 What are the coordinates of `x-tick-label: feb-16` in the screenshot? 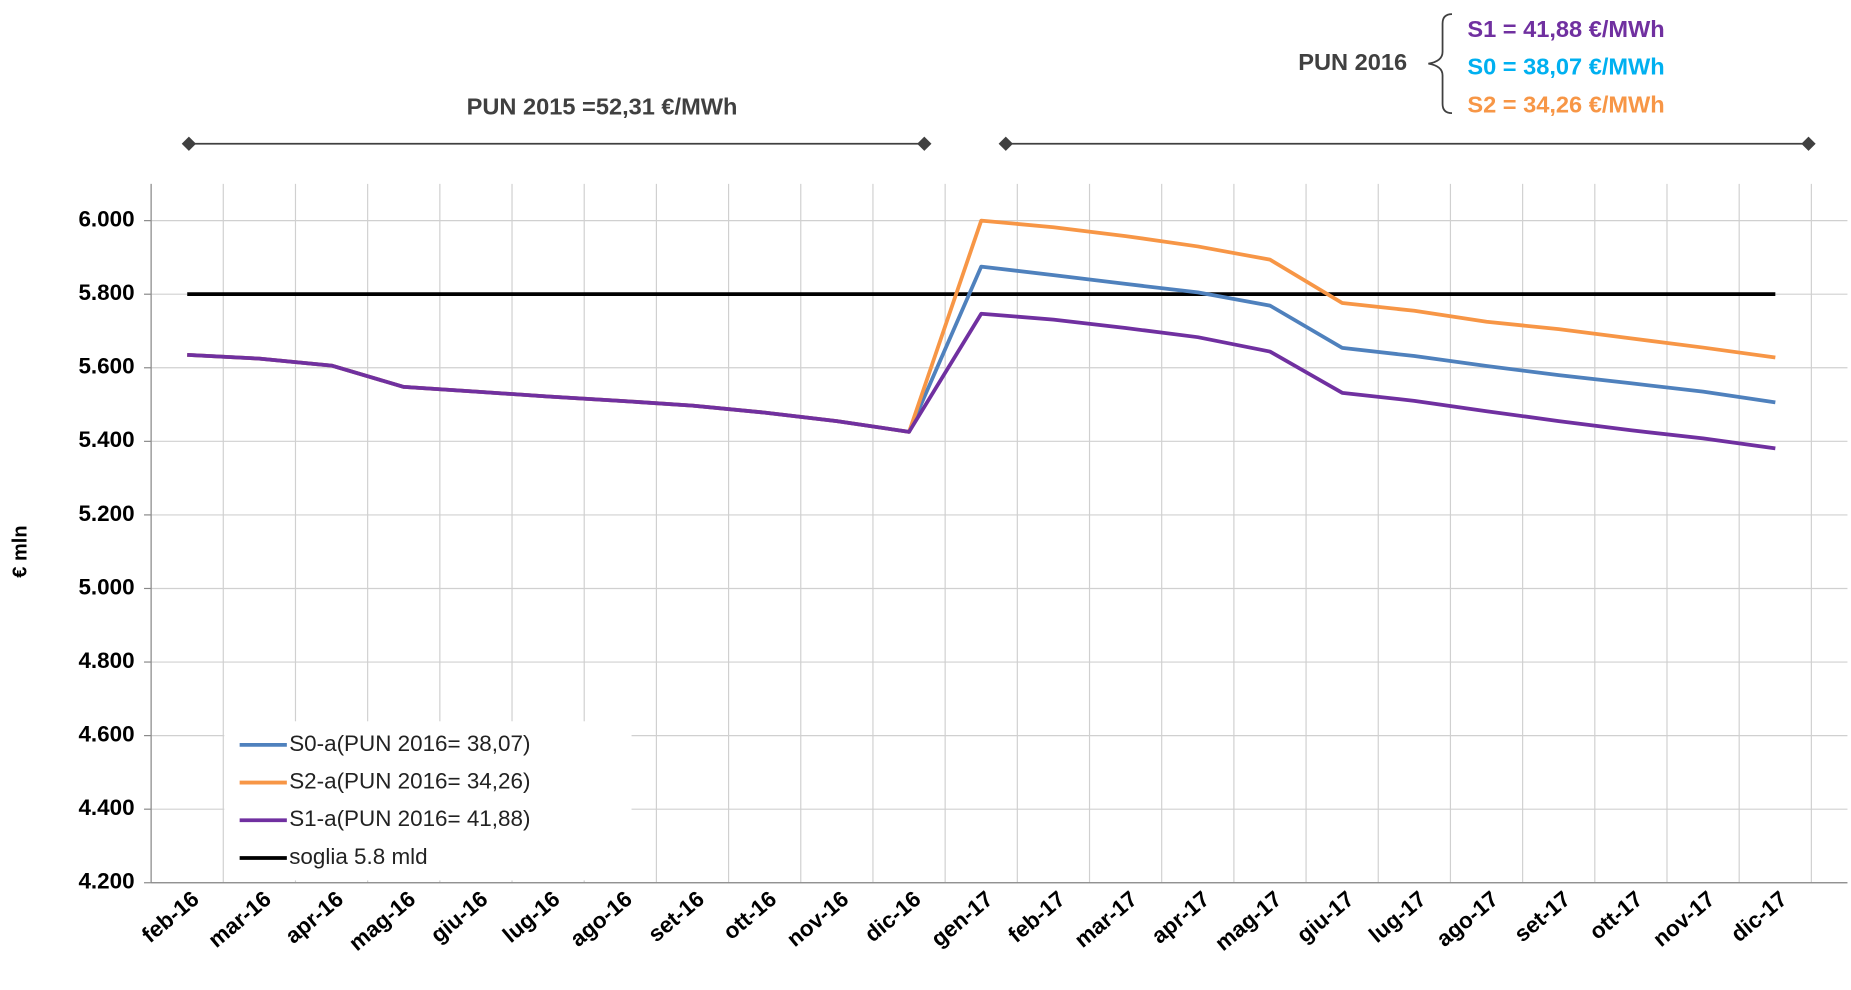 It's located at (170, 917).